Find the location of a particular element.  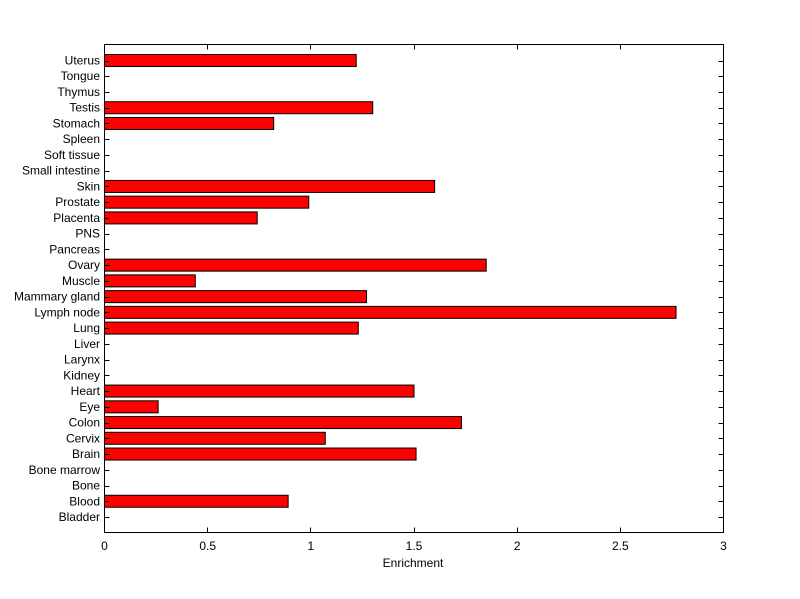

x-tick-label-1: 0.5 is located at coordinates (207, 546).